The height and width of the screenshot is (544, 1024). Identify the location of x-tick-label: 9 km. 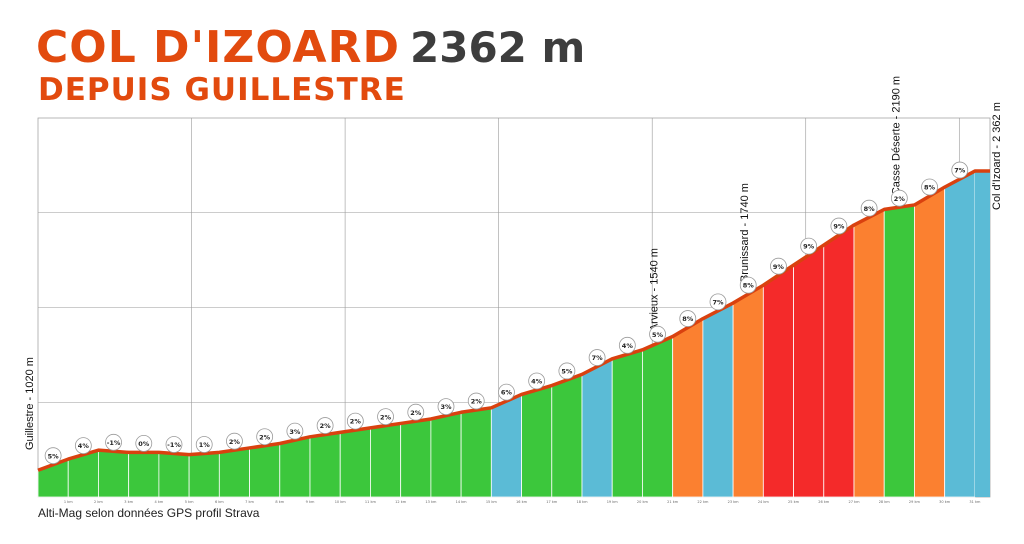
(310, 502).